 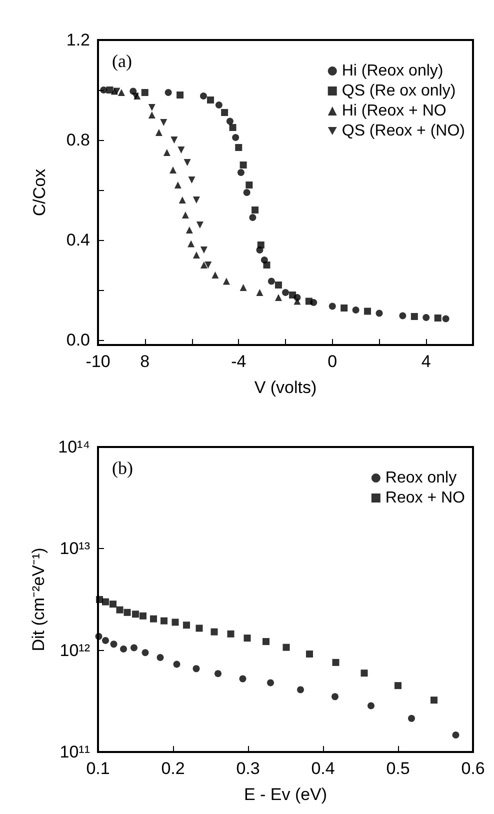 I want to click on x-tick-label: 8, so click(x=145, y=361).